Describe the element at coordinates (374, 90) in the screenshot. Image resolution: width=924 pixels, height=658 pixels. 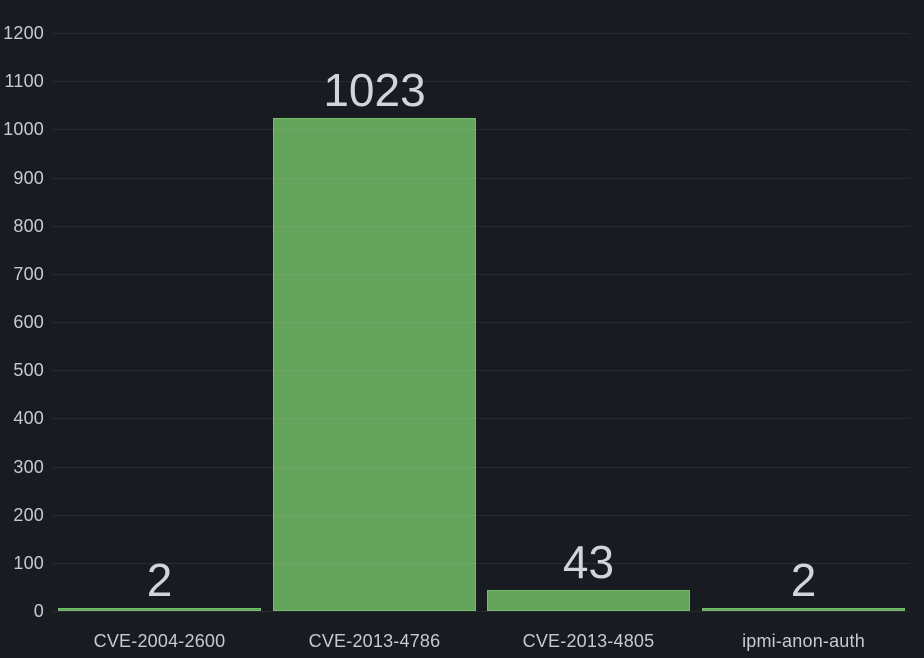
I see `bar-value-label: 1023` at that location.